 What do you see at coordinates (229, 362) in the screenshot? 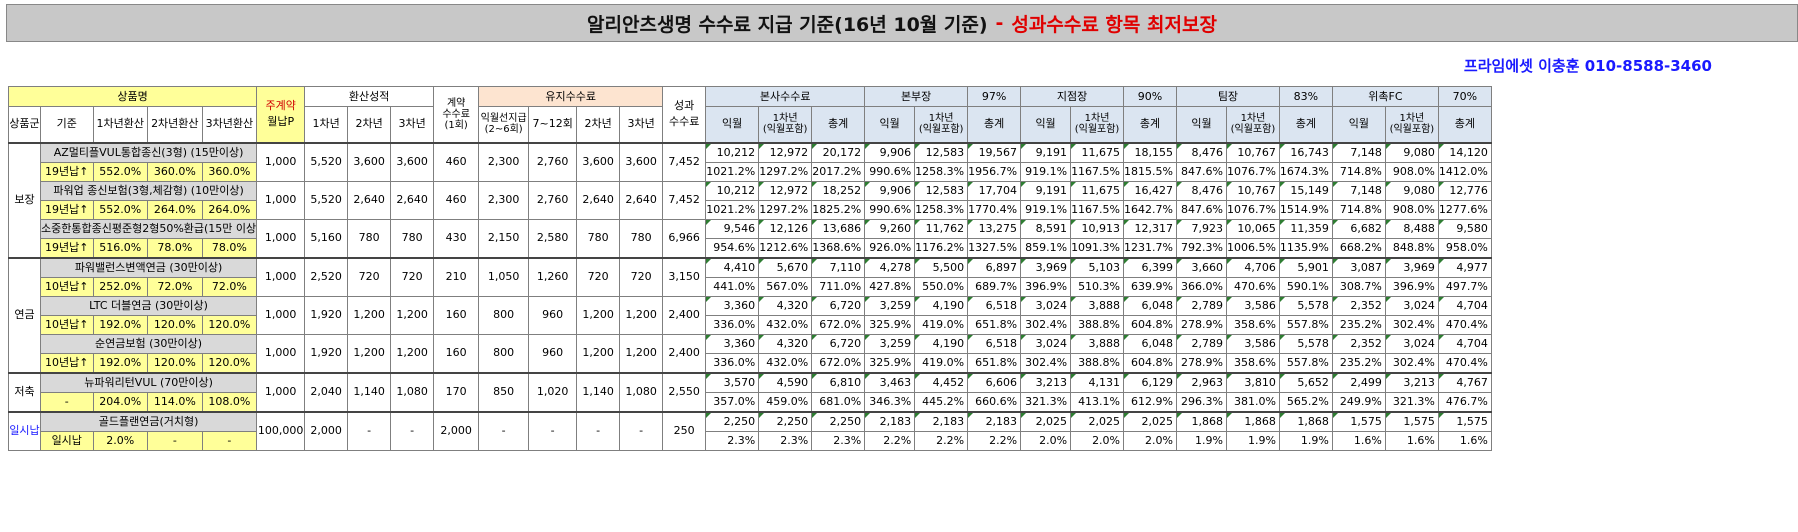
I see `conv3: 120.0%` at bounding box center [229, 362].